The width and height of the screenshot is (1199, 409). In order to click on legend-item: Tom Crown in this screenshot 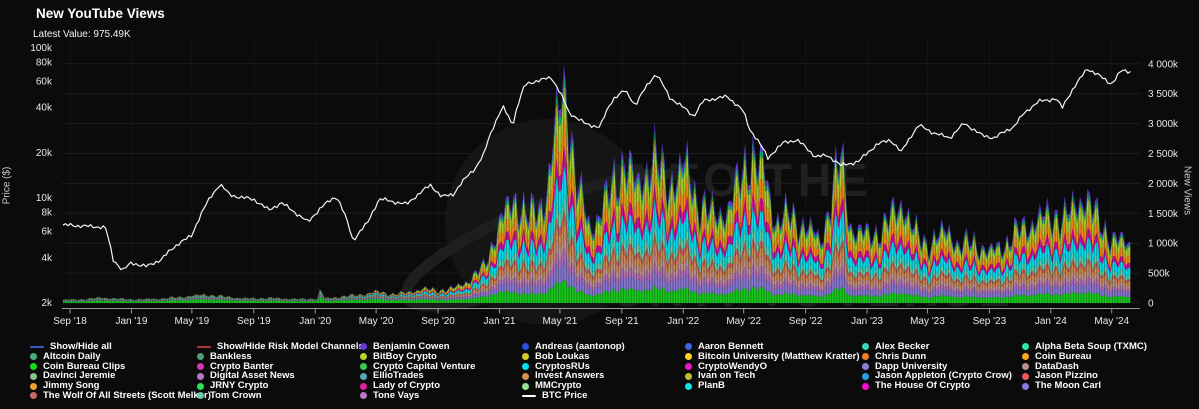, I will do `click(280, 396)`.